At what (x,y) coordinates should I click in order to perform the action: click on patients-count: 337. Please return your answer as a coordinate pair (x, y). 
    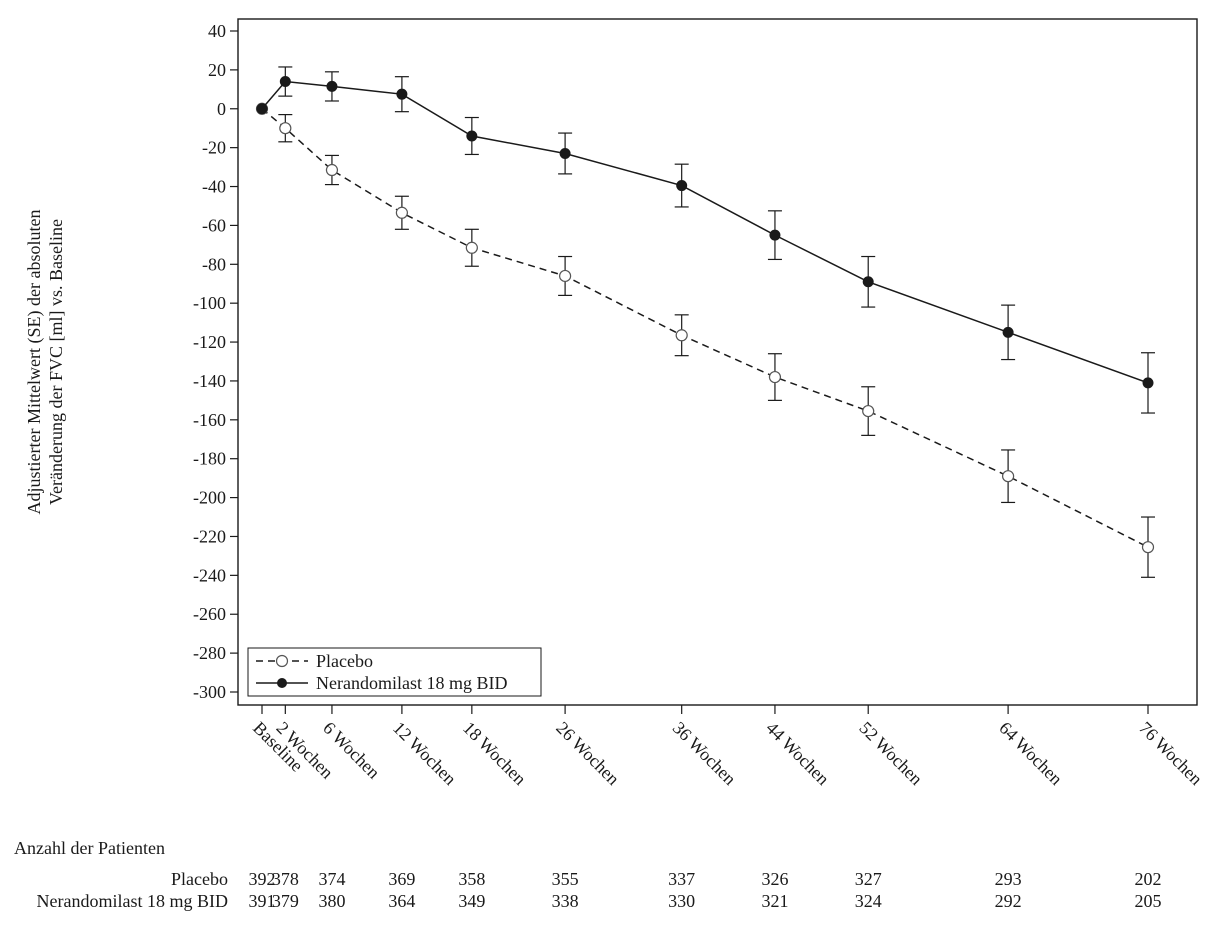
    Looking at the image, I should click on (682, 879).